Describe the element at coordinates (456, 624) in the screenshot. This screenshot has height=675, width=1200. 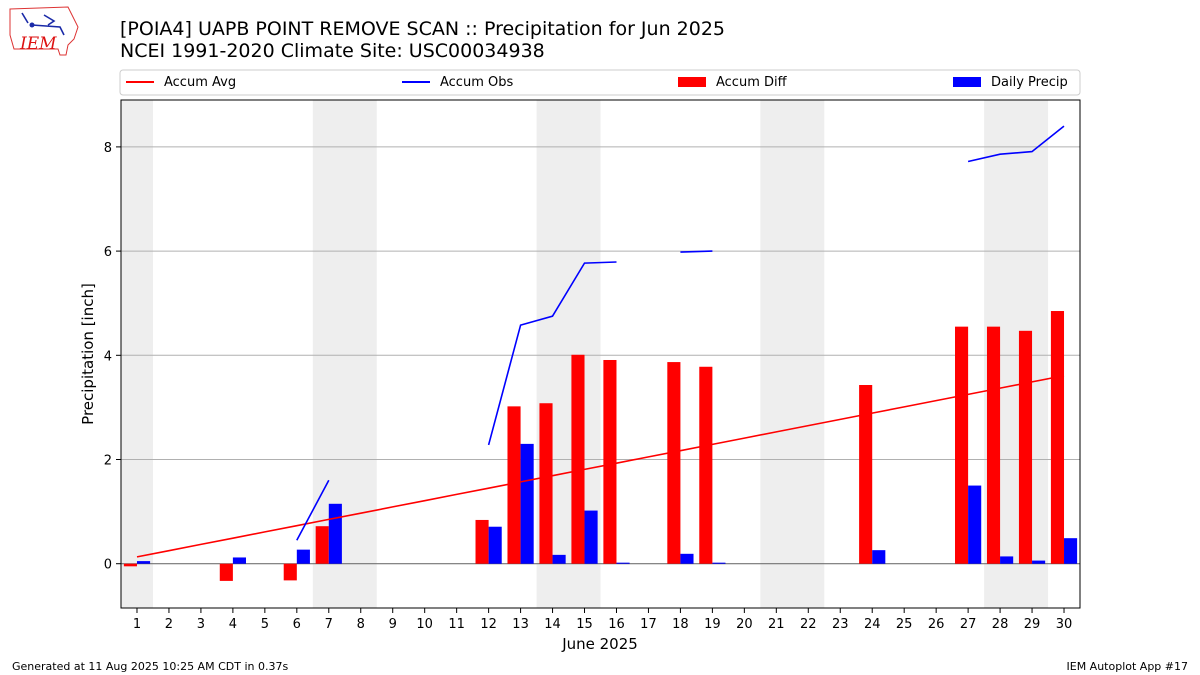
I see `x-tick-label-11: 11` at that location.